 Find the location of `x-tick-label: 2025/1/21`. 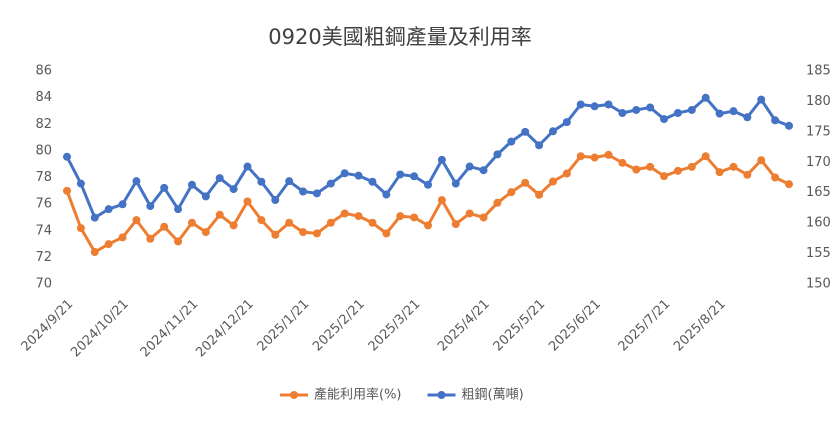

x-tick-label: 2025/1/21 is located at coordinates (284, 326).